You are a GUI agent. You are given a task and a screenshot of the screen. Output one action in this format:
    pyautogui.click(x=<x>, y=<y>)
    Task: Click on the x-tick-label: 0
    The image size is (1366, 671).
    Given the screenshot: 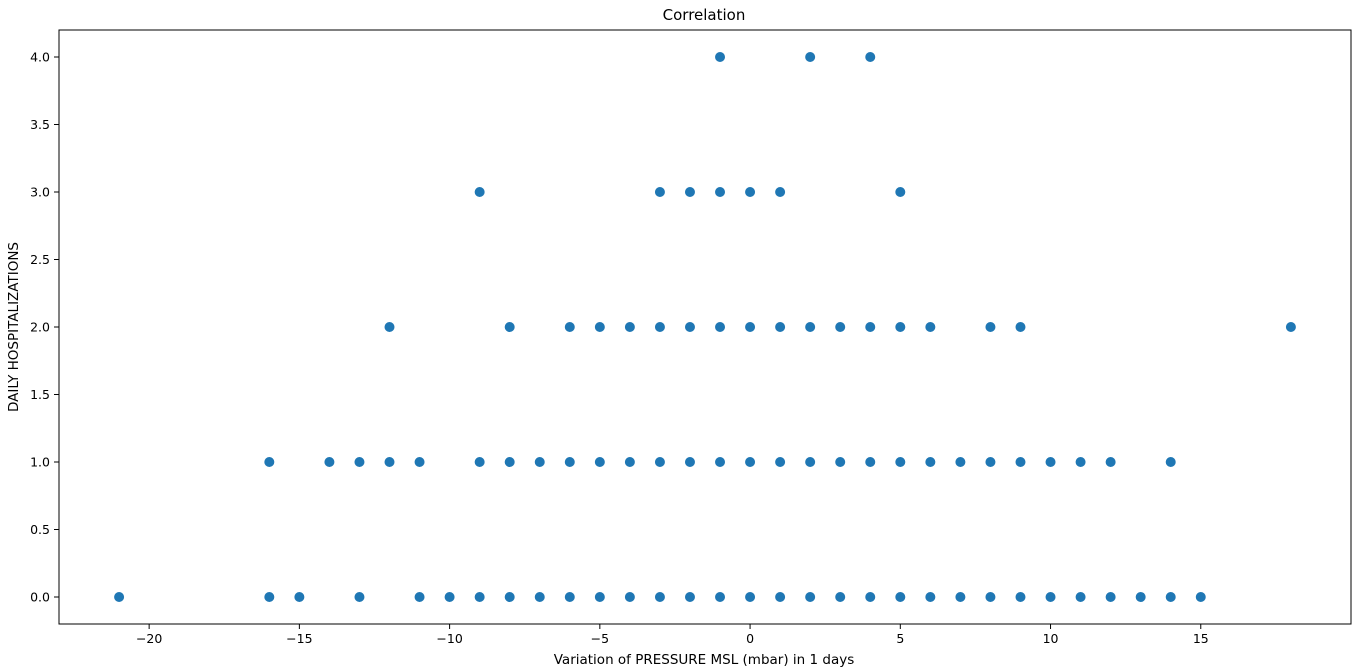 What is the action you would take?
    pyautogui.click(x=750, y=638)
    